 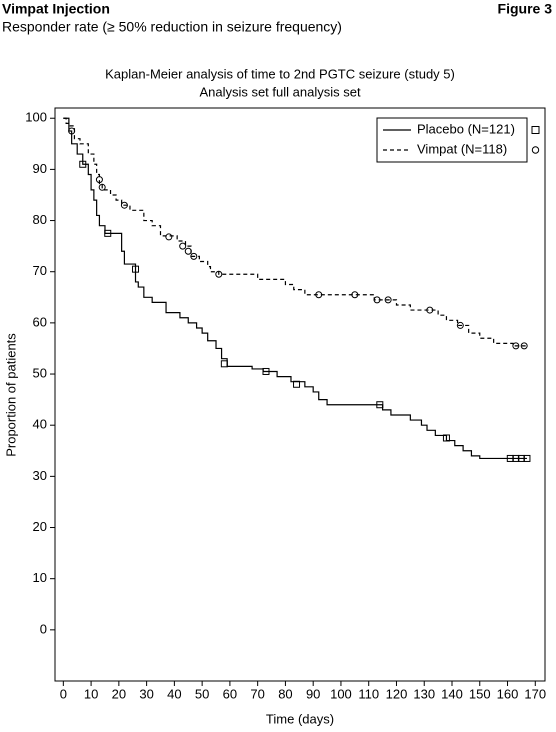 I want to click on x-tick-label: 60, so click(x=230, y=693).